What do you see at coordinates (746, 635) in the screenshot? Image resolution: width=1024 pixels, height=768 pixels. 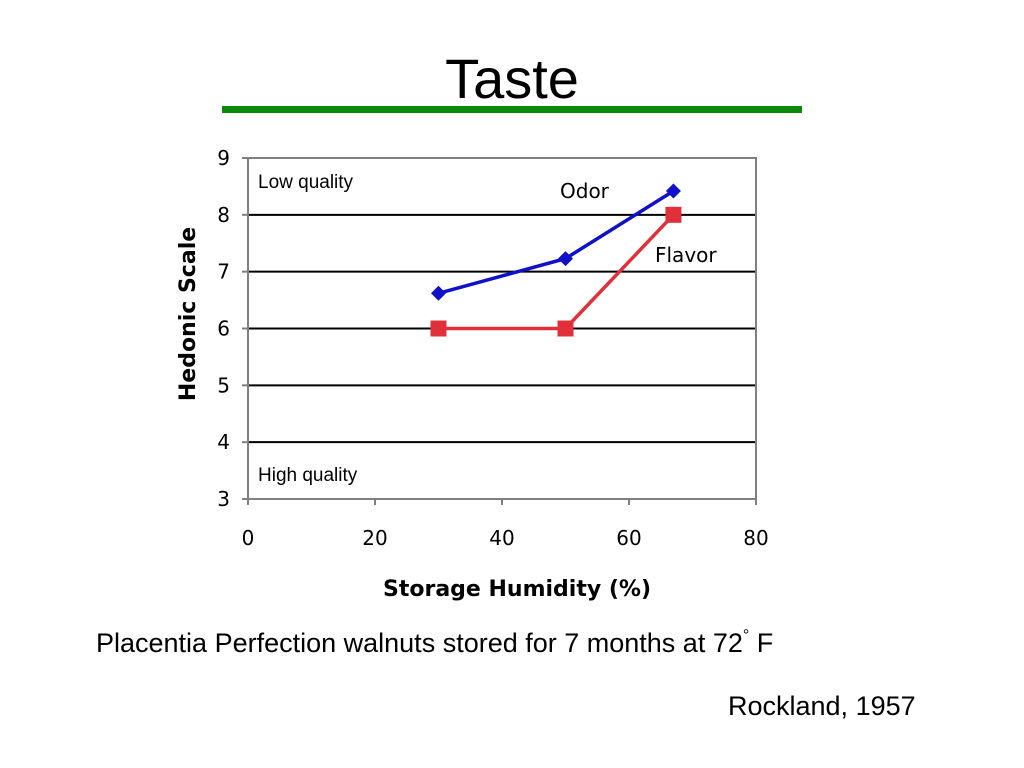 I see `degree-symbol: °` at bounding box center [746, 635].